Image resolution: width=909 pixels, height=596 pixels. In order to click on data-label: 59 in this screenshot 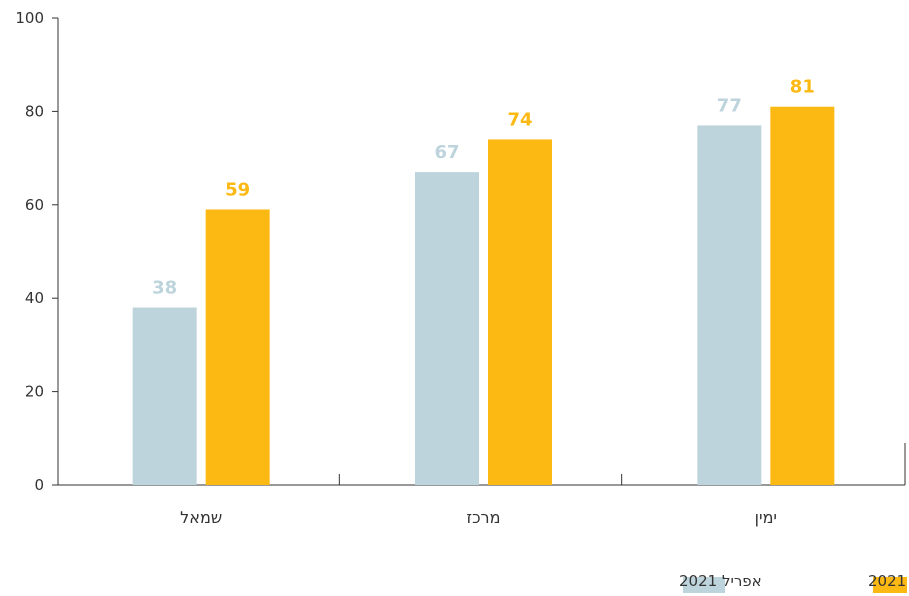, I will do `click(237, 189)`.